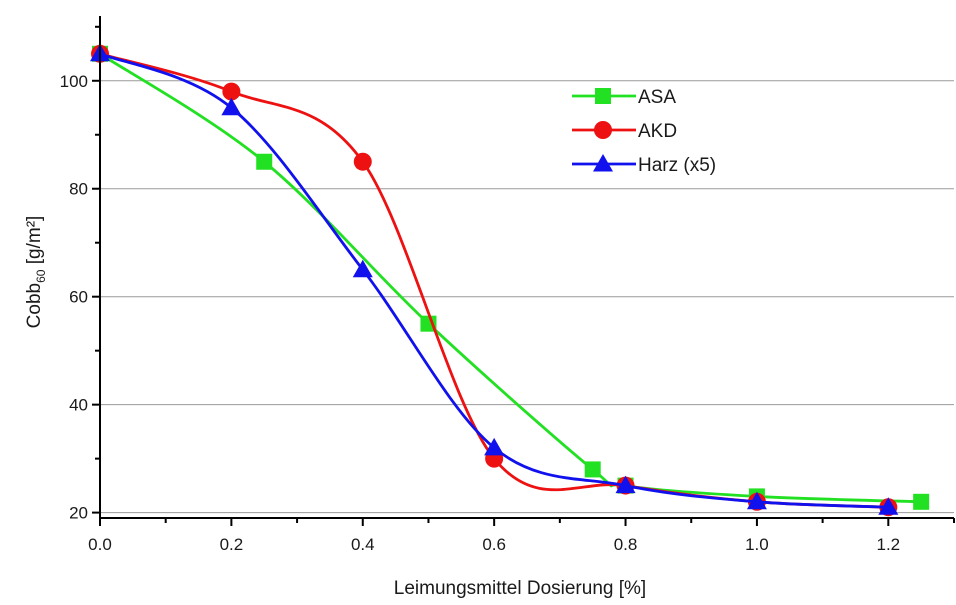 The height and width of the screenshot is (605, 956). I want to click on y-tick-label: 60, so click(78, 297).